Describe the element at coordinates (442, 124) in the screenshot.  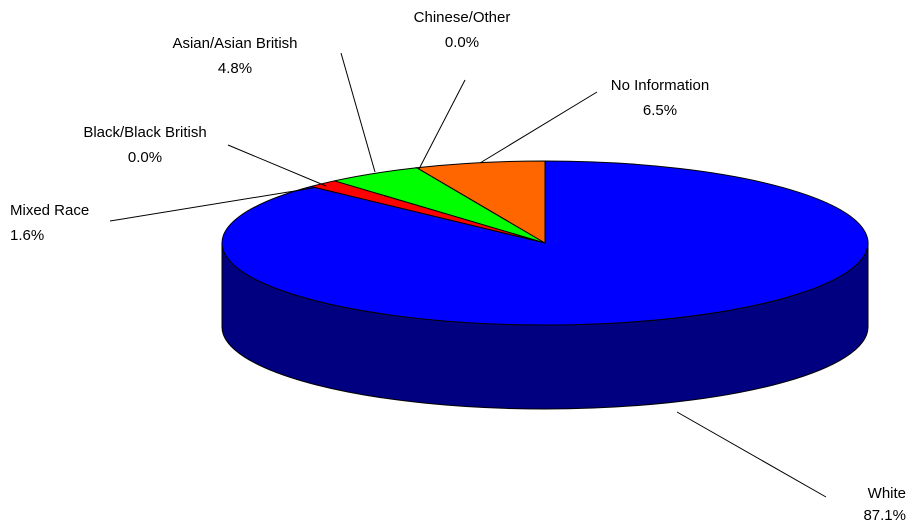
I see `leader-line-chinese` at that location.